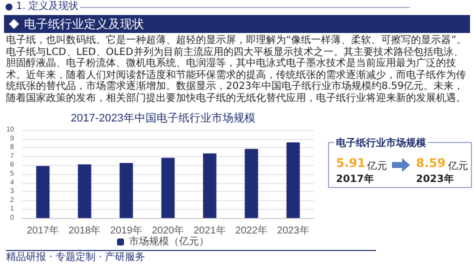  What do you see at coordinates (251, 230) in the screenshot?
I see `x-tick-label: 2022年` at bounding box center [251, 230].